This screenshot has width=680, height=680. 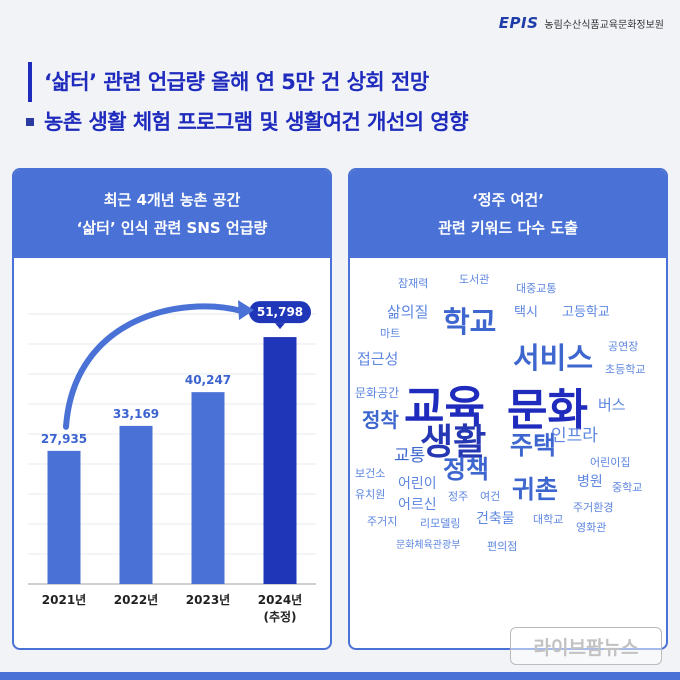 What do you see at coordinates (502, 546) in the screenshot?
I see `keyword: 편의점` at bounding box center [502, 546].